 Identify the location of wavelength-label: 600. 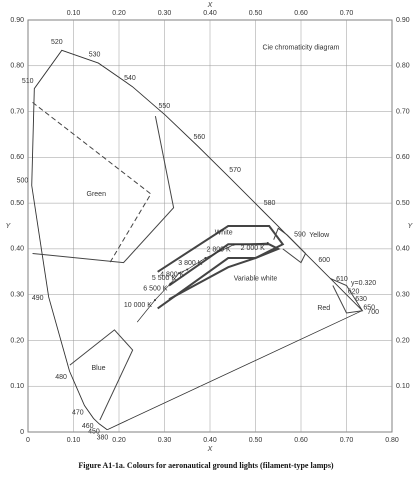
(324, 260).